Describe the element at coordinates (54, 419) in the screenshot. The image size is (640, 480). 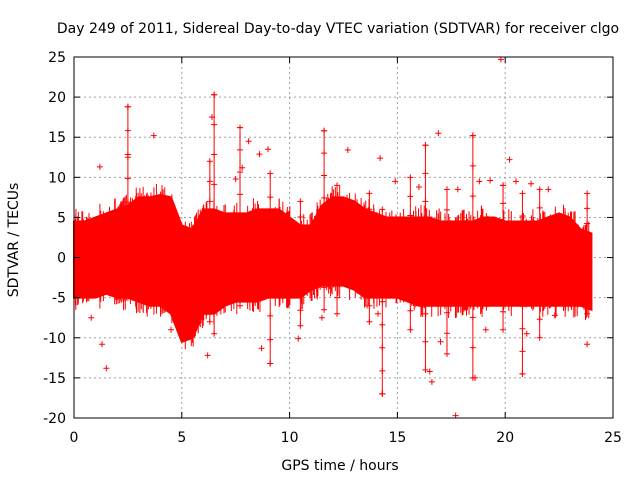
I see `y-tick-label: -20` at that location.